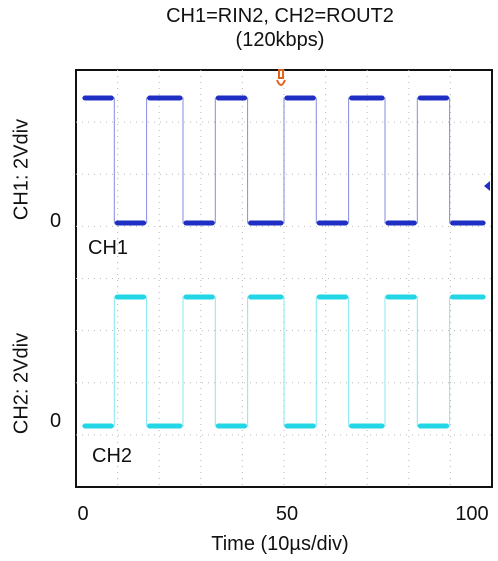  Describe the element at coordinates (472, 514) in the screenshot. I see `x-tick-label: 100` at that location.